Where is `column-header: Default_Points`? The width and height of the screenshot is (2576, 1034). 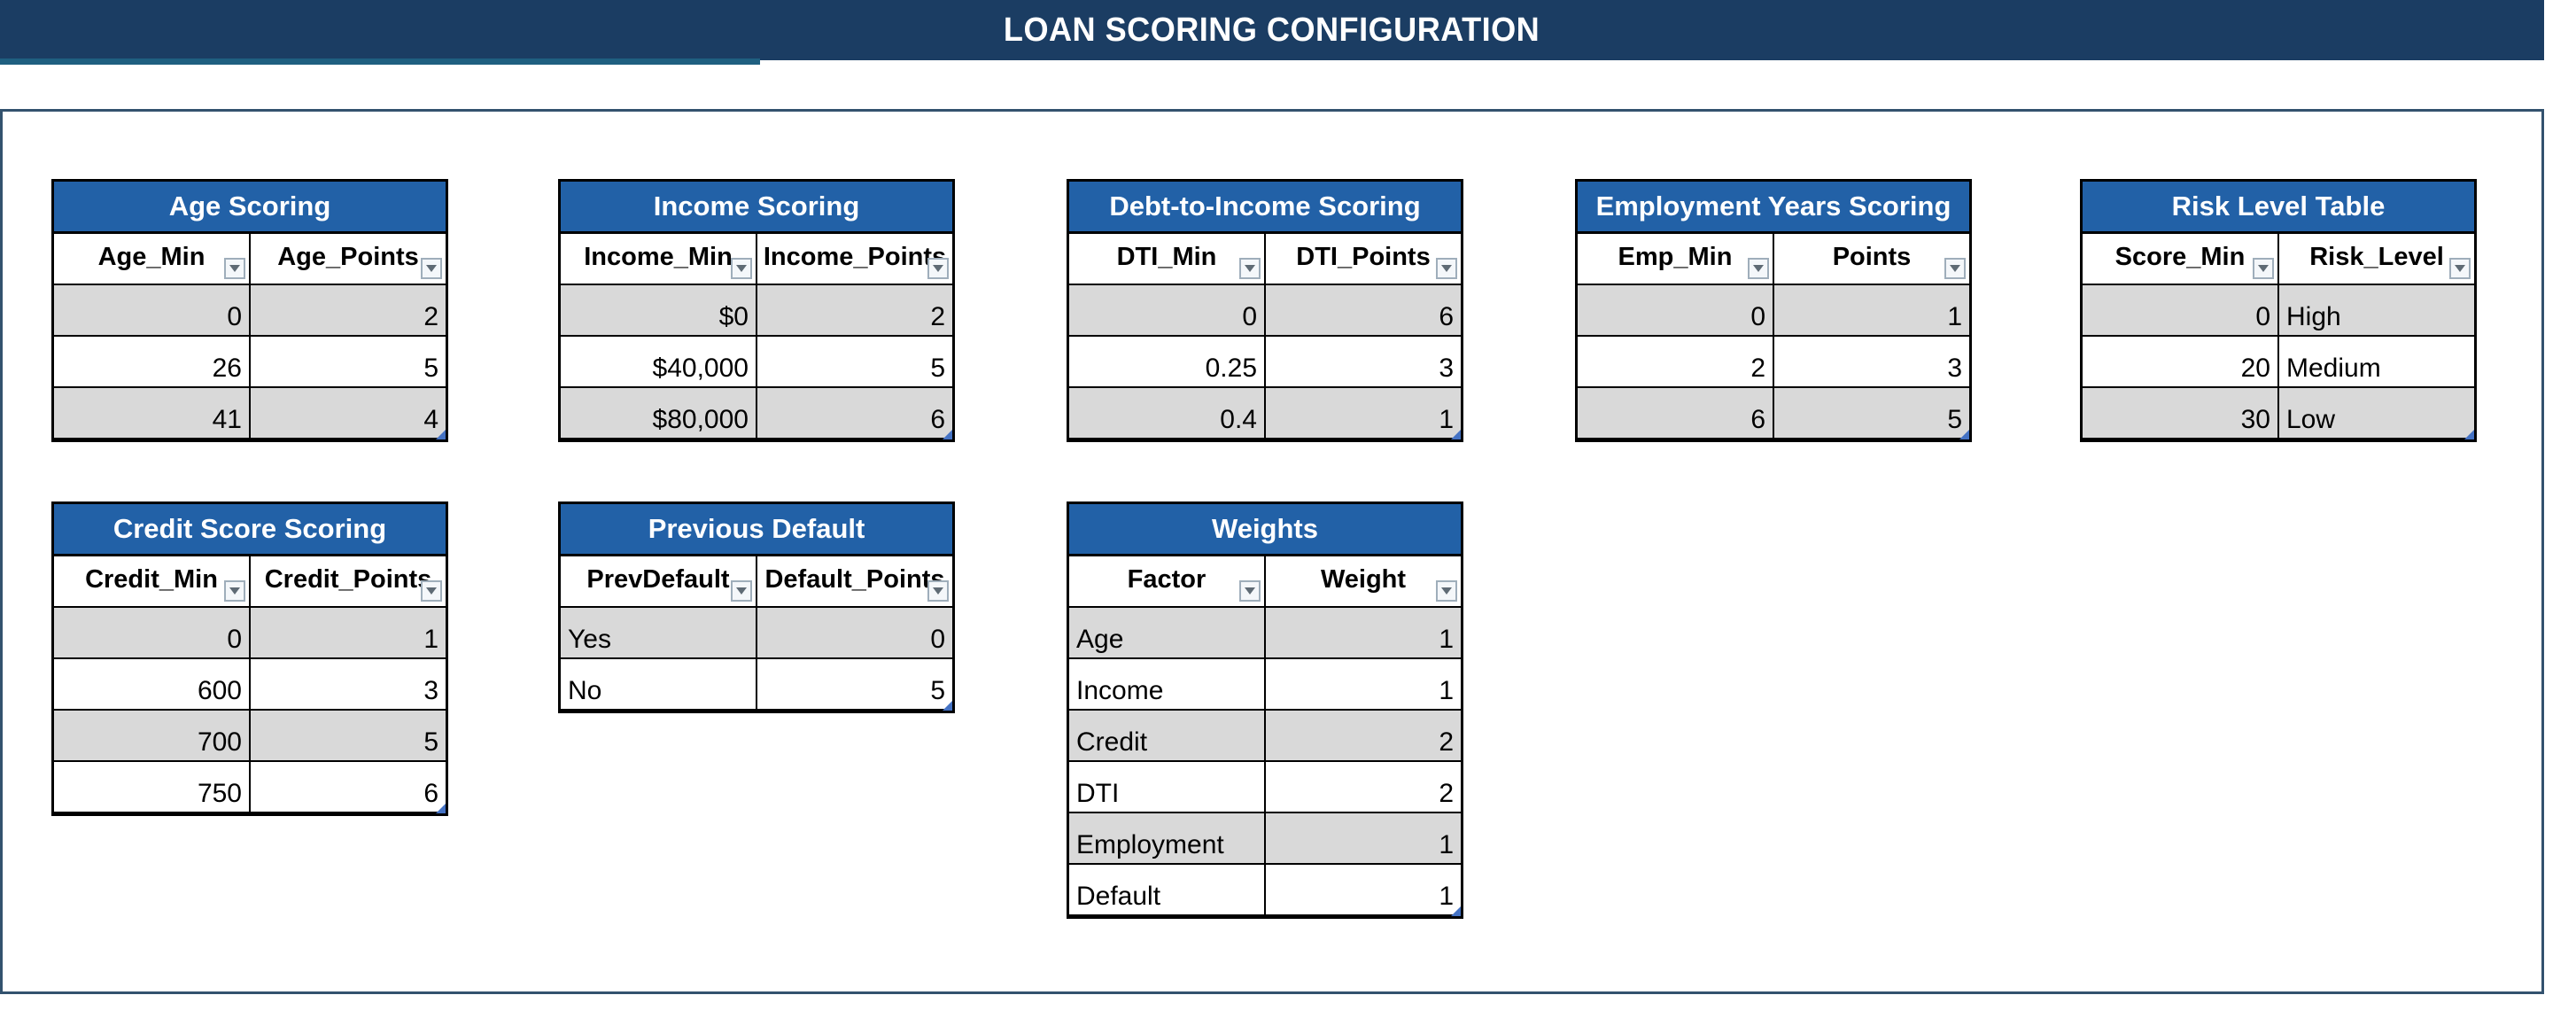 column-header: Default_Points is located at coordinates (854, 581).